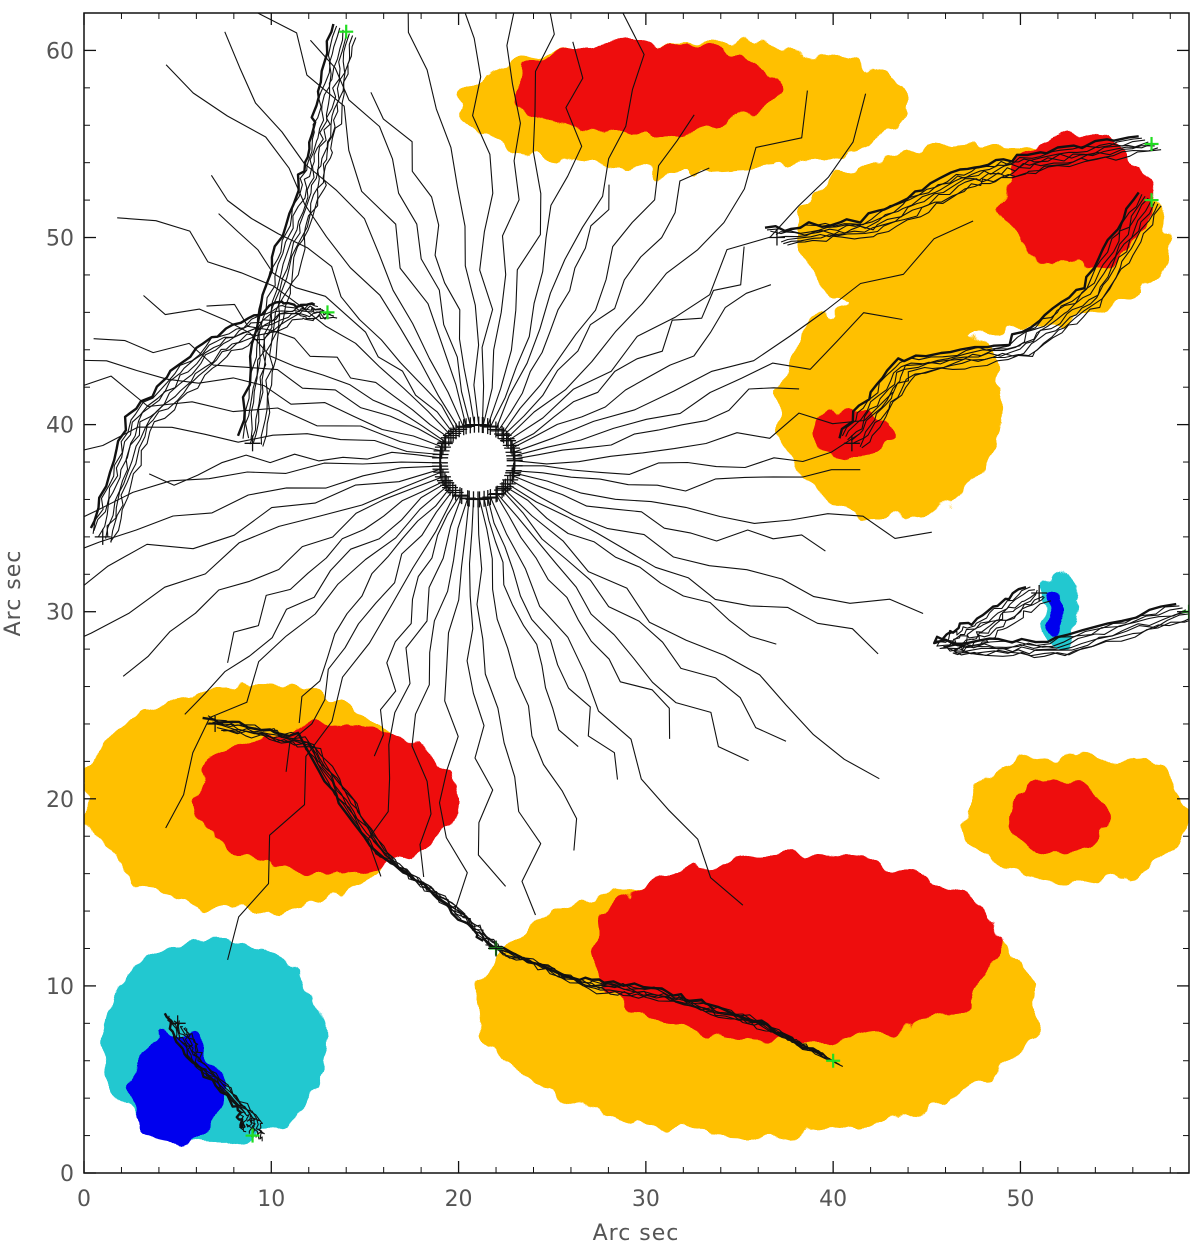 Image resolution: width=1200 pixels, height=1248 pixels. What do you see at coordinates (833, 1199) in the screenshot?
I see `x-tick-label-40: 40` at bounding box center [833, 1199].